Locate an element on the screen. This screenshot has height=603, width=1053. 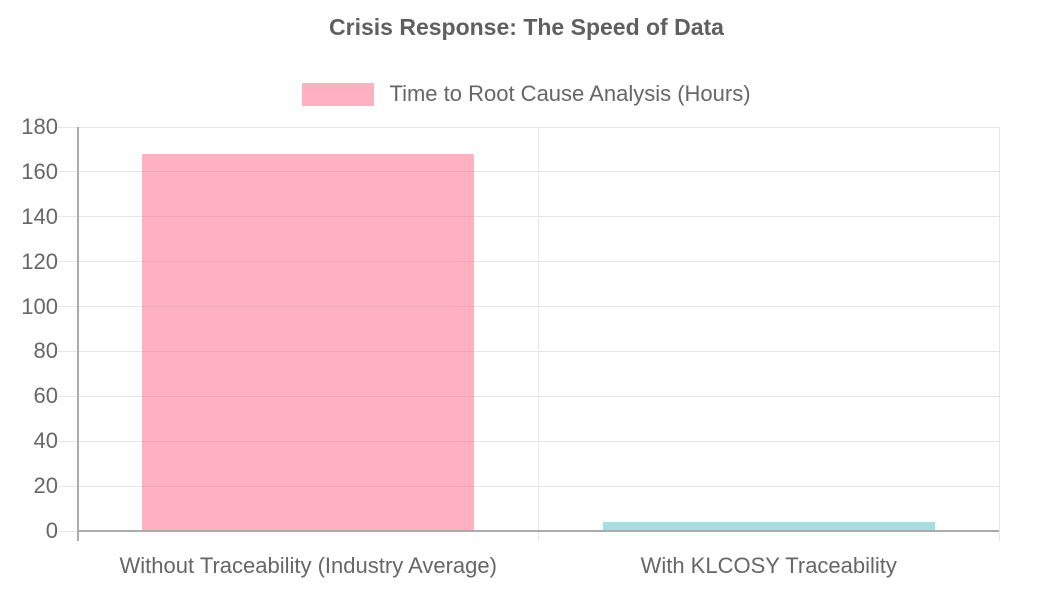
y-tick-label: 0 is located at coordinates (51, 530).